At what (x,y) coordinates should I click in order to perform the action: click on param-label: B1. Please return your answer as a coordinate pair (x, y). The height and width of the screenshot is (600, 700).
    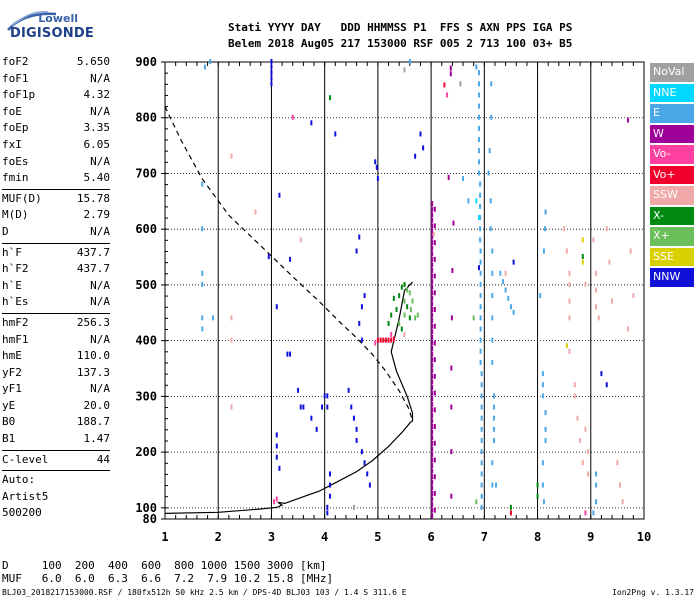
    Looking at the image, I should click on (9, 439).